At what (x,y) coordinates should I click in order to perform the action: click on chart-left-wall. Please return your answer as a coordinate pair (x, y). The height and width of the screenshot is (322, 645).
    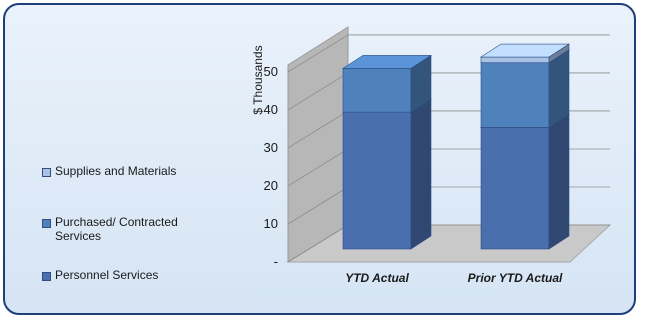
    Looking at the image, I should click on (318, 144).